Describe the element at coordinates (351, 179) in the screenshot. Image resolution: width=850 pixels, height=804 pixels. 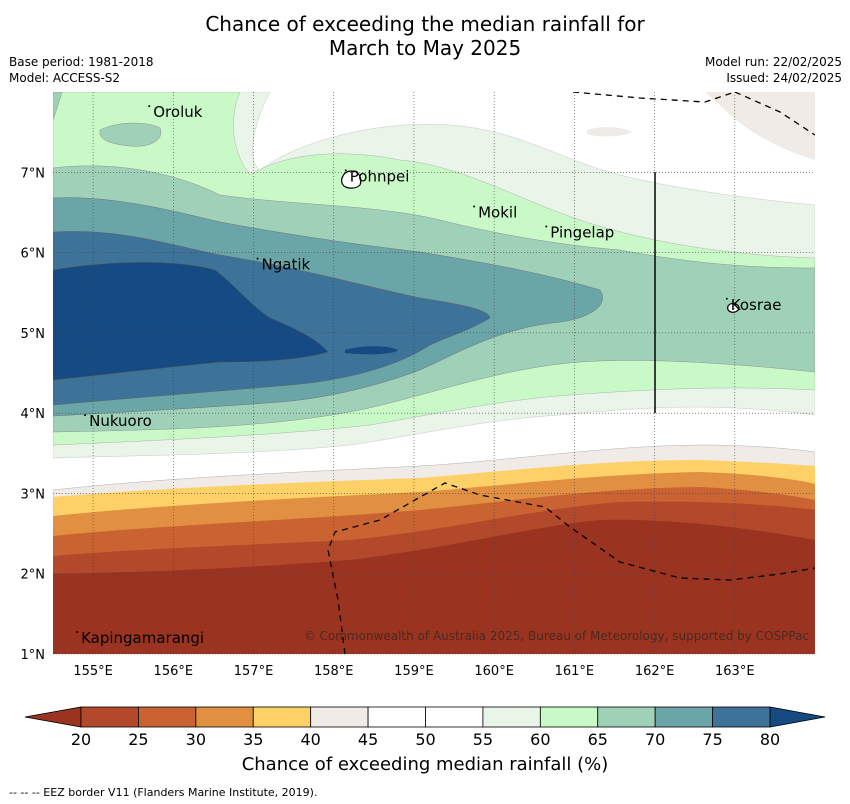
I see `pohnpei-island` at that location.